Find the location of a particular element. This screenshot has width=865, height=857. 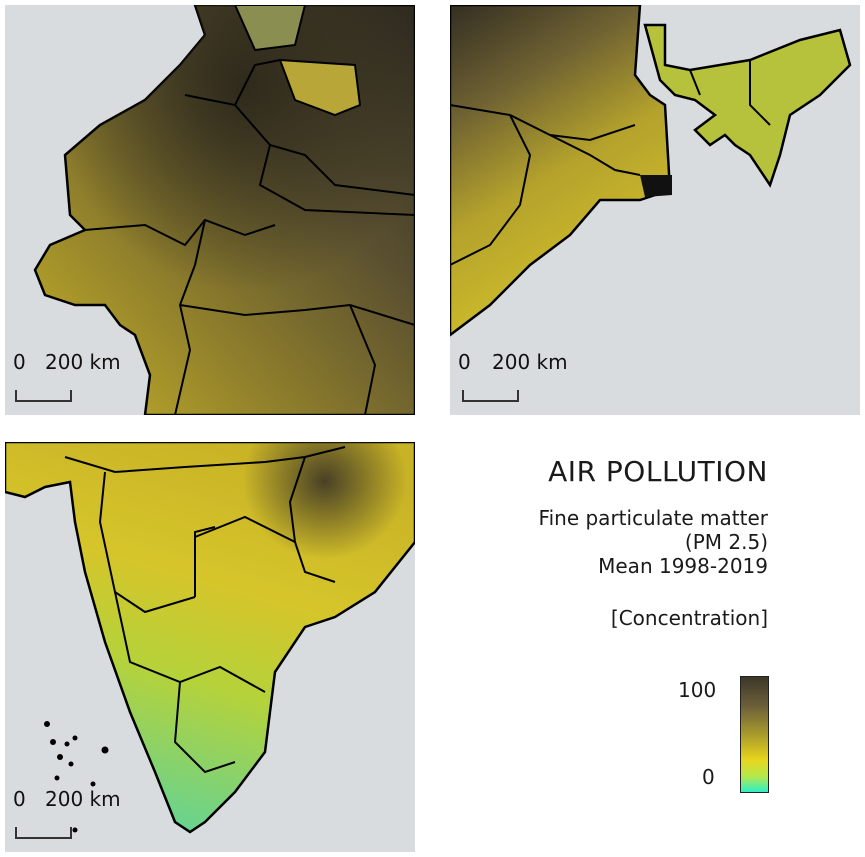

colorbar-title: [Concentration] is located at coordinates (689, 618).